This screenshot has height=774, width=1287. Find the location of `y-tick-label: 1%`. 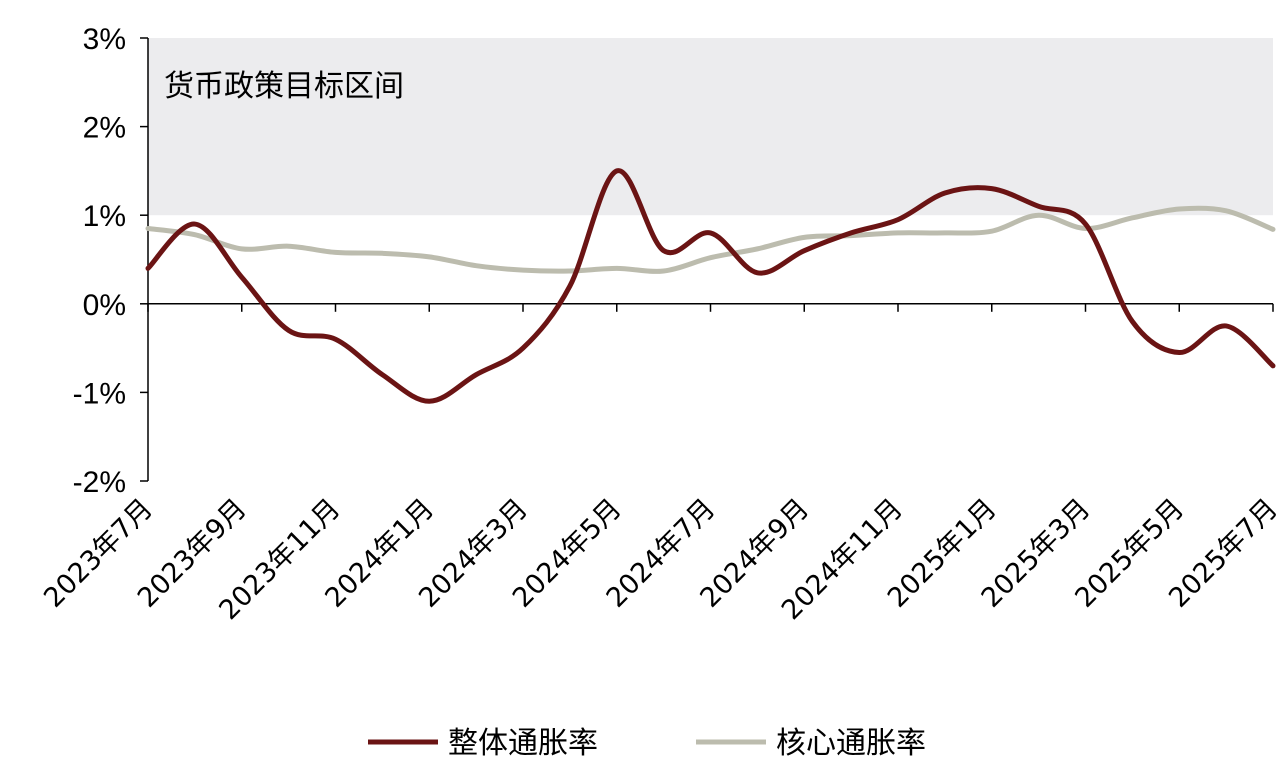

y-tick-label: 1% is located at coordinates (104, 216).